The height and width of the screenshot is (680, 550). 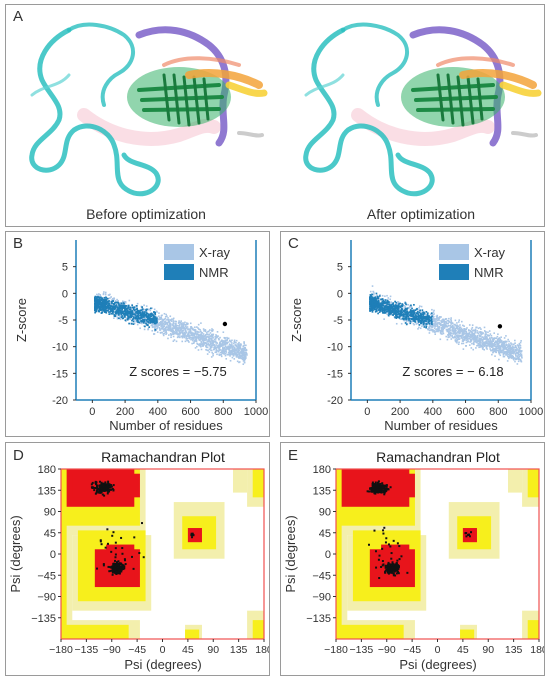 I want to click on x-tick-label: −180, so click(x=61, y=650).